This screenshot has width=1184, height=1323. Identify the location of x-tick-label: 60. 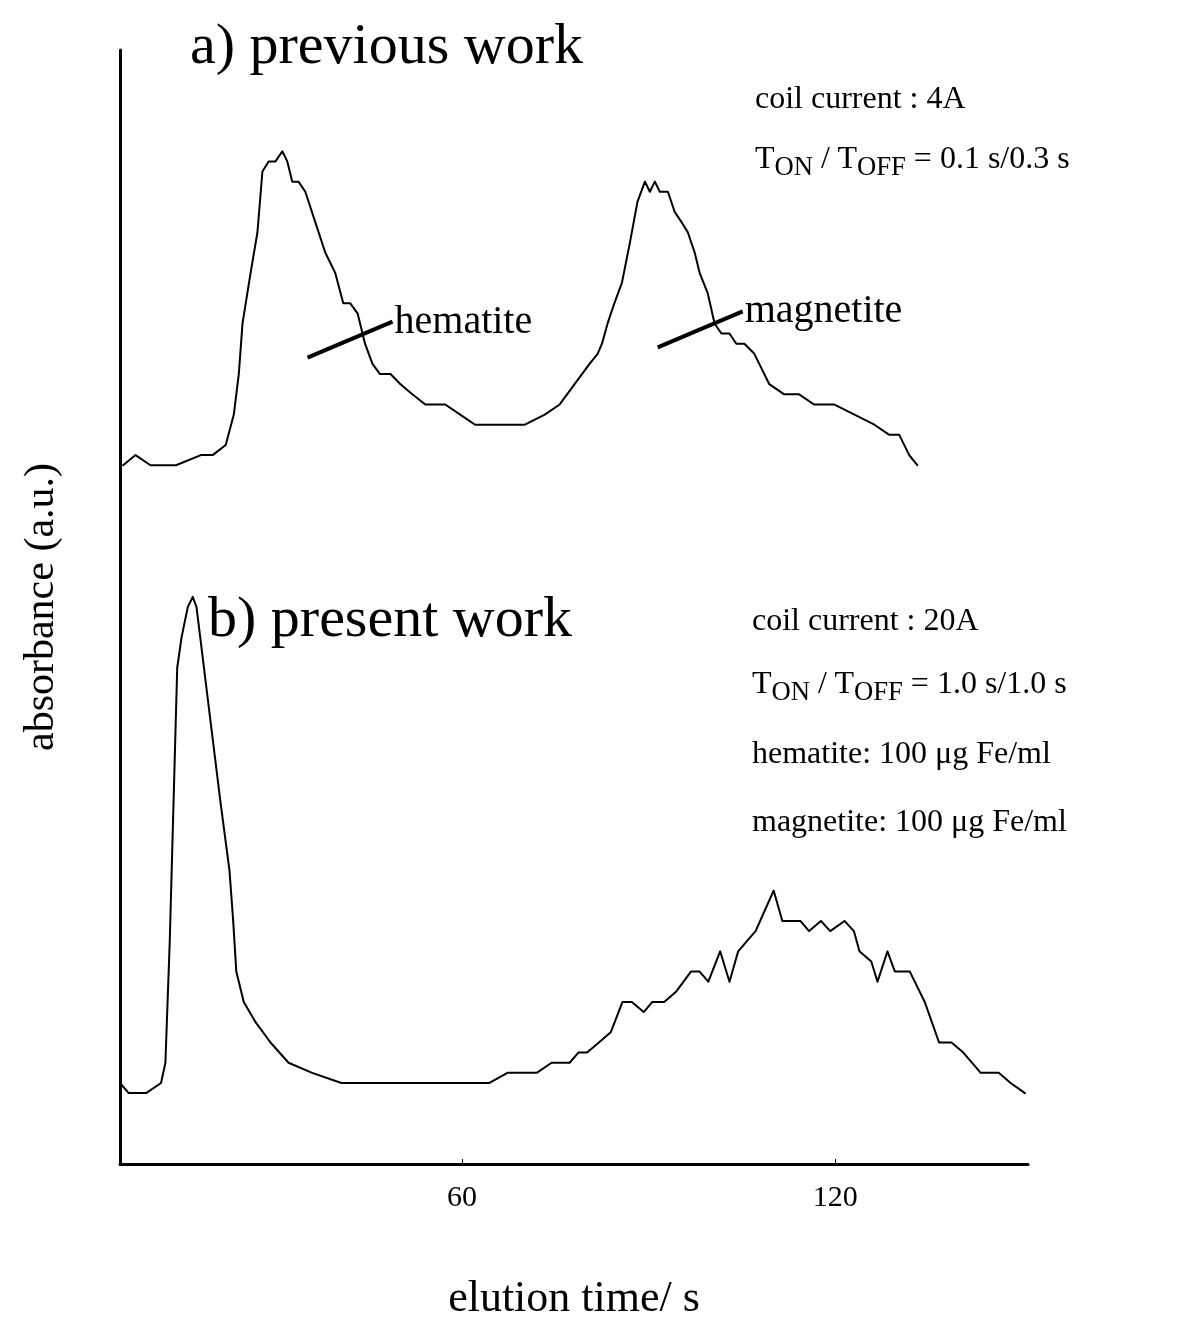
(462, 1195).